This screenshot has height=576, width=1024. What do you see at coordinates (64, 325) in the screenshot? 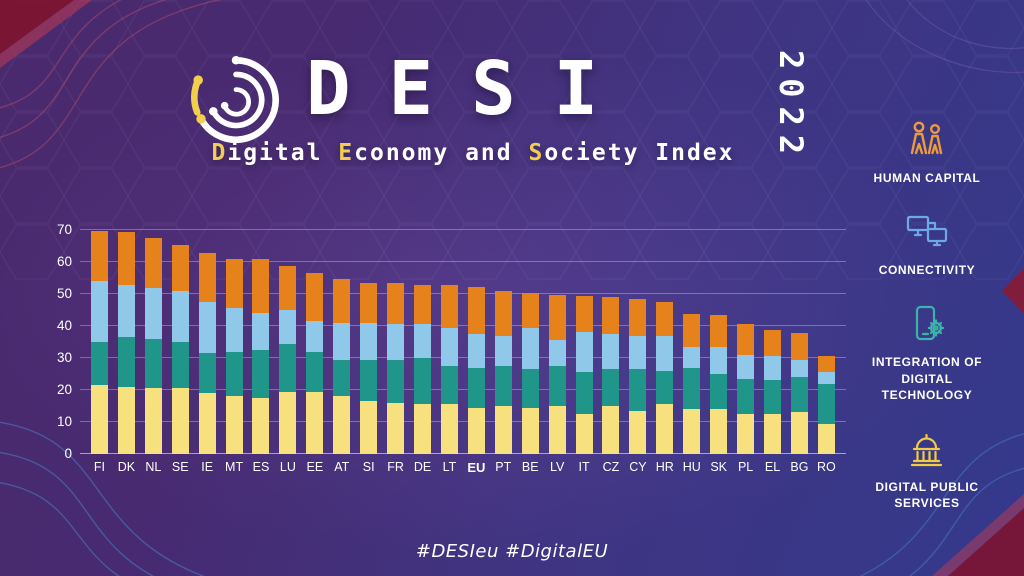
I see `y-tick-label: 40` at bounding box center [64, 325].